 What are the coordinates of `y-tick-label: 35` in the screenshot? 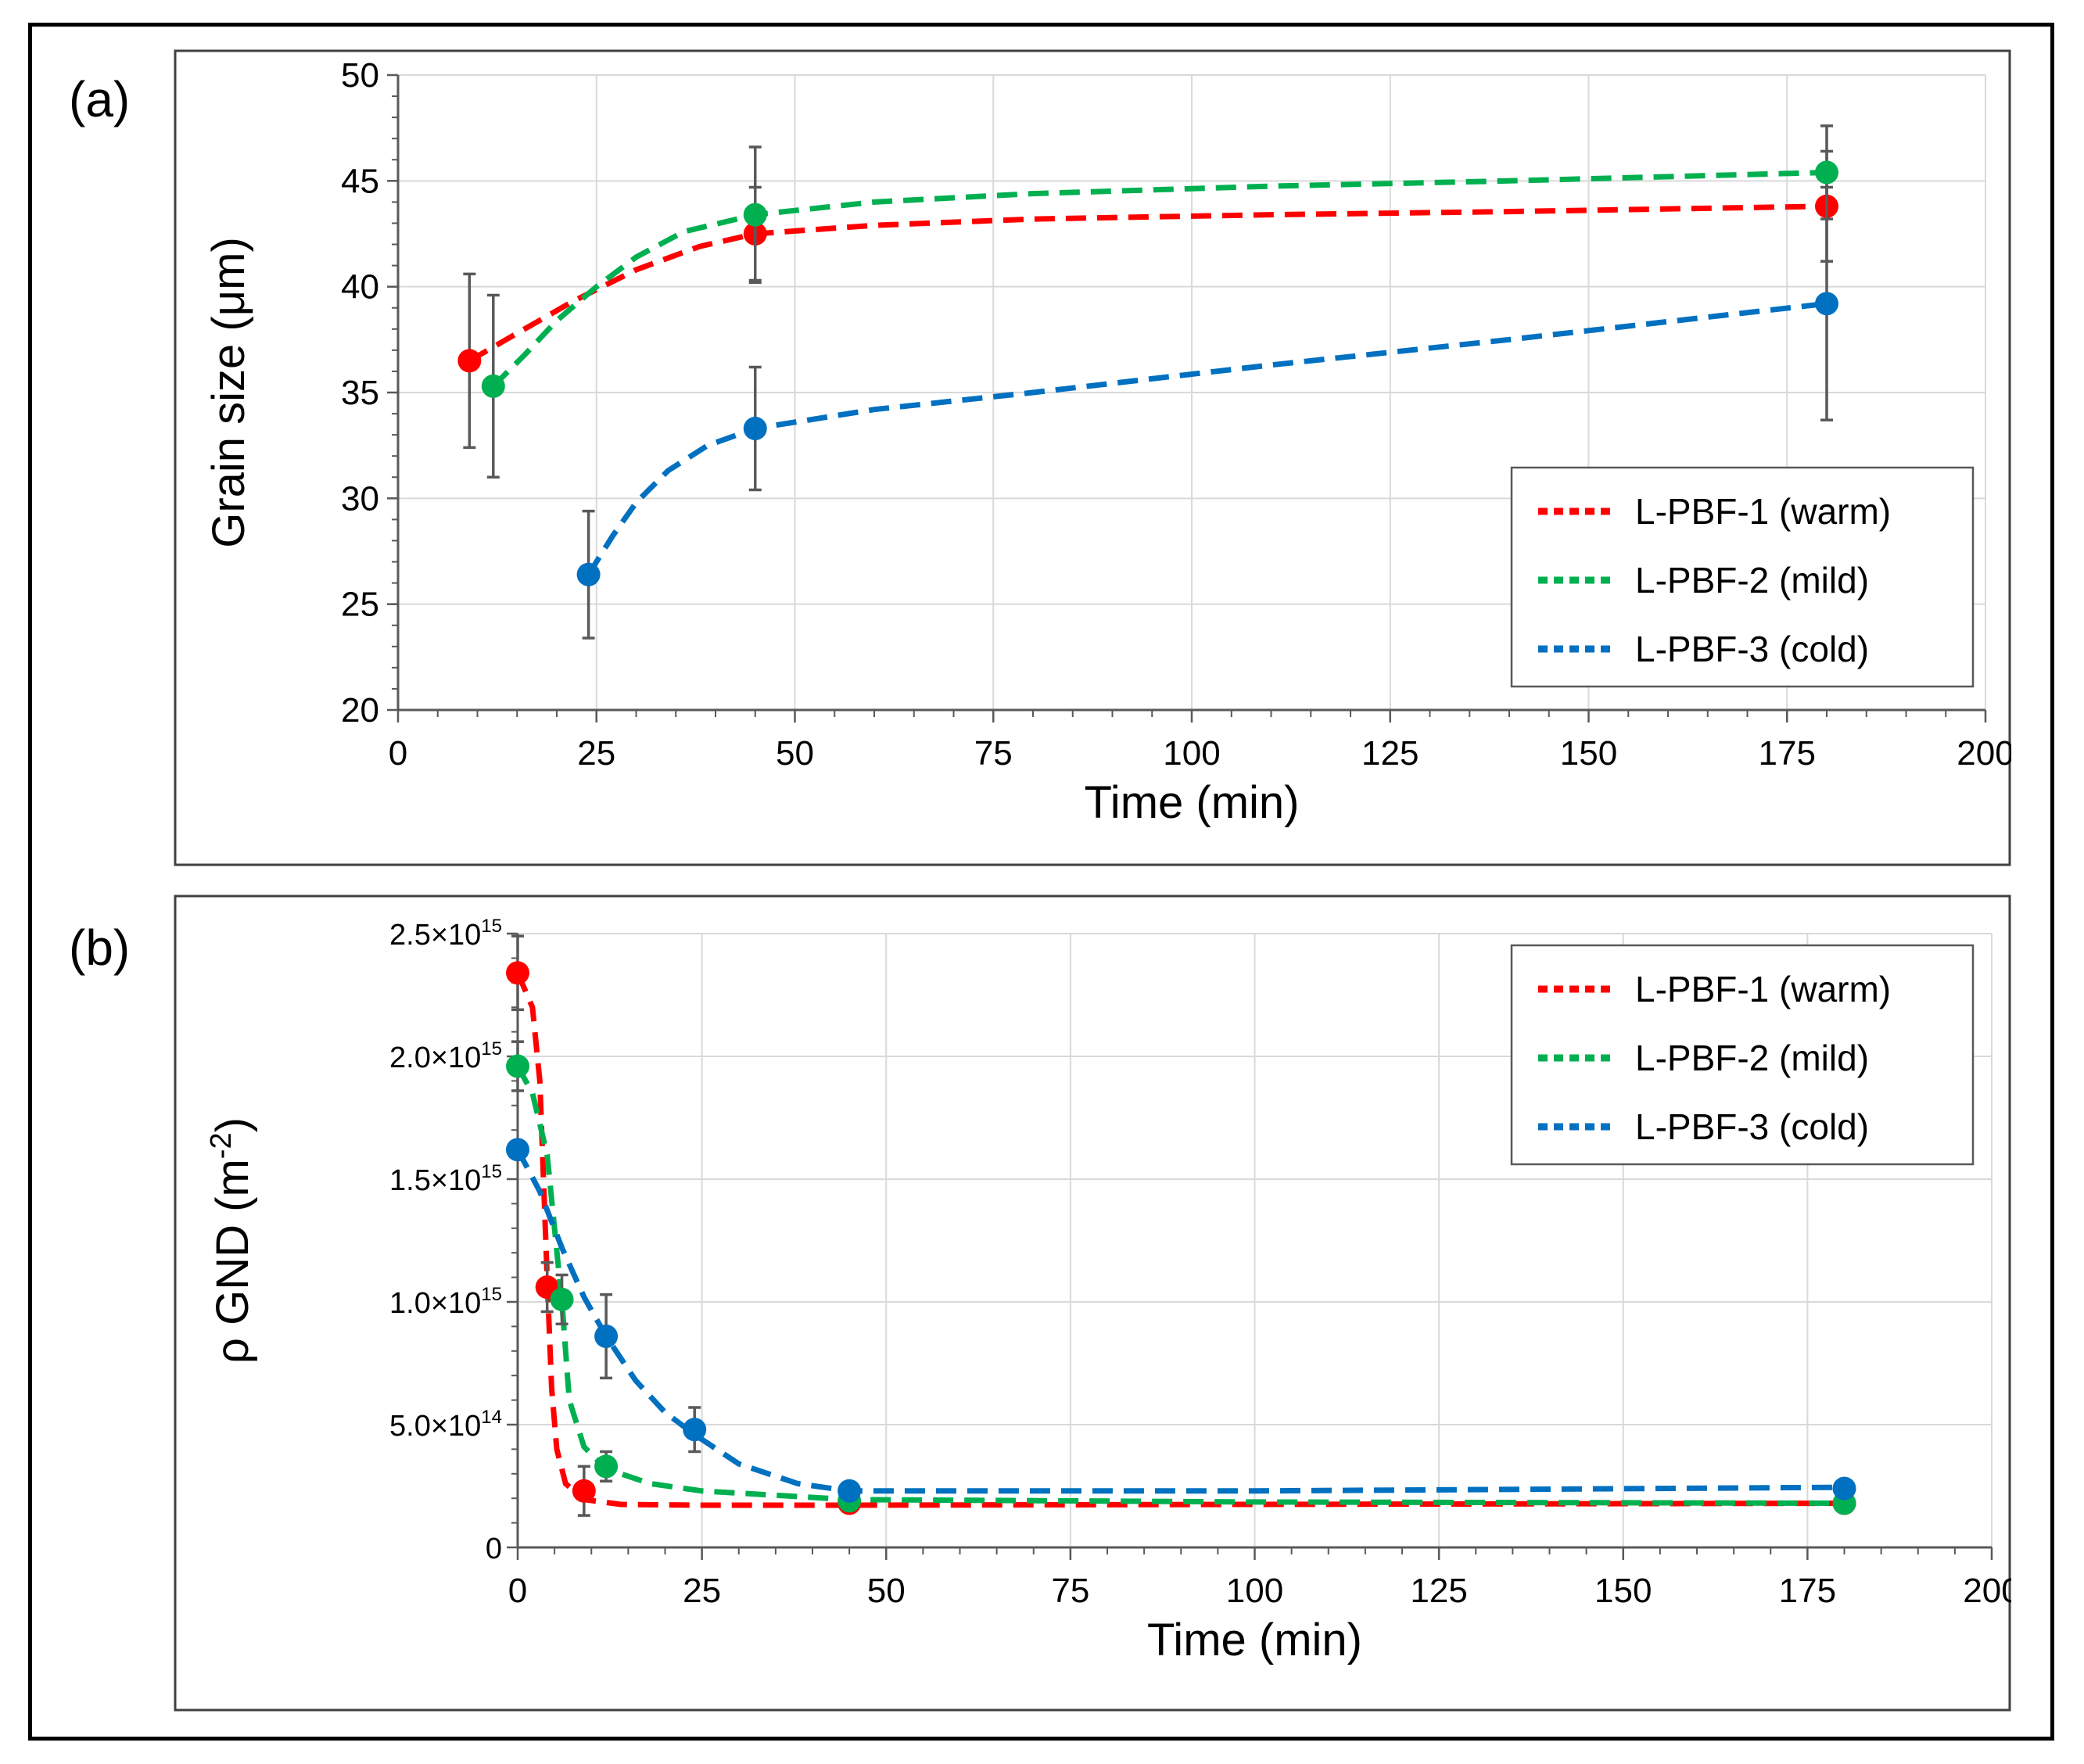 It's located at (360, 393).